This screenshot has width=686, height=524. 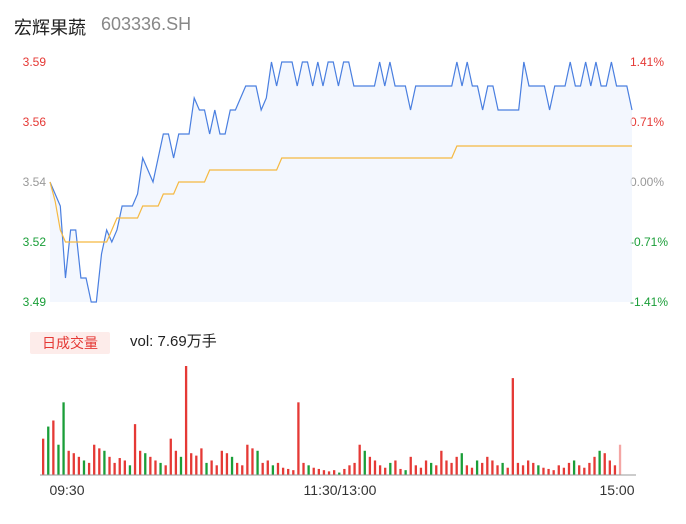 I want to click on volume-tab: 日成交量, so click(x=70, y=343).